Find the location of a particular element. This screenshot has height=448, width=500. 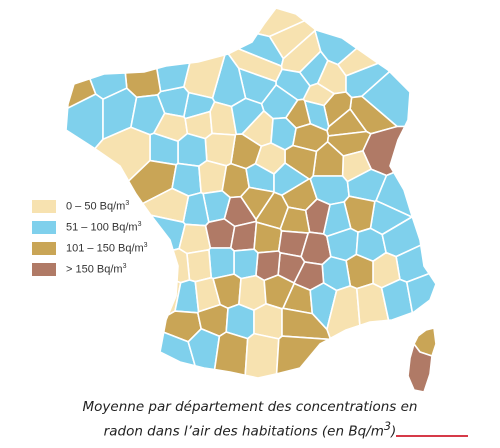

corsica-department is located at coordinates (420, 368).